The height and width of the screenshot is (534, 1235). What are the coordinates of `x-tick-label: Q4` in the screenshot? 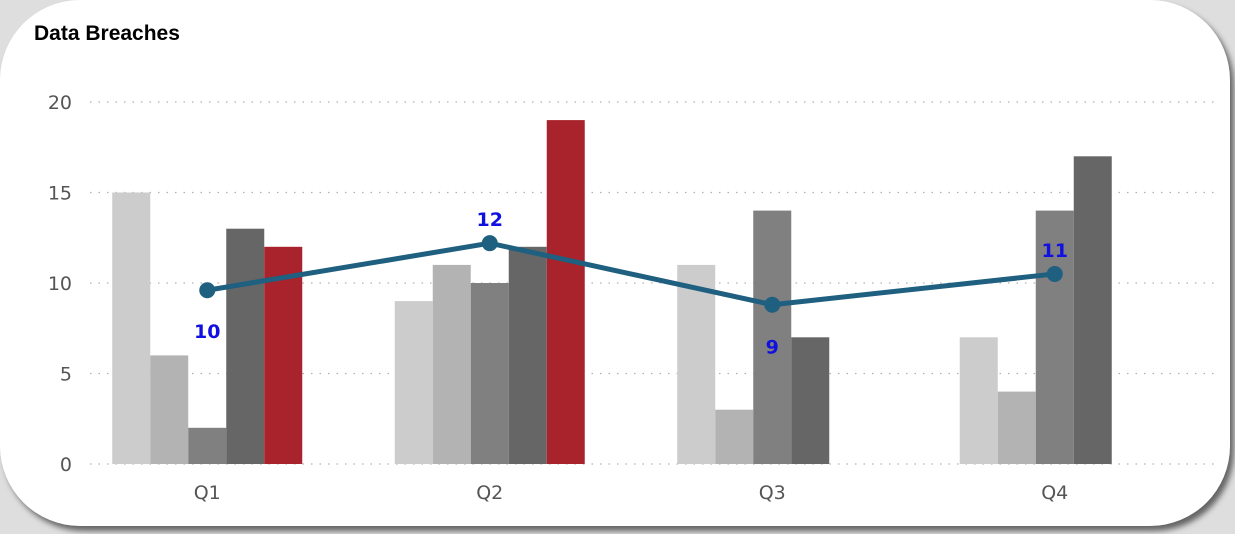 It's located at (1054, 493).